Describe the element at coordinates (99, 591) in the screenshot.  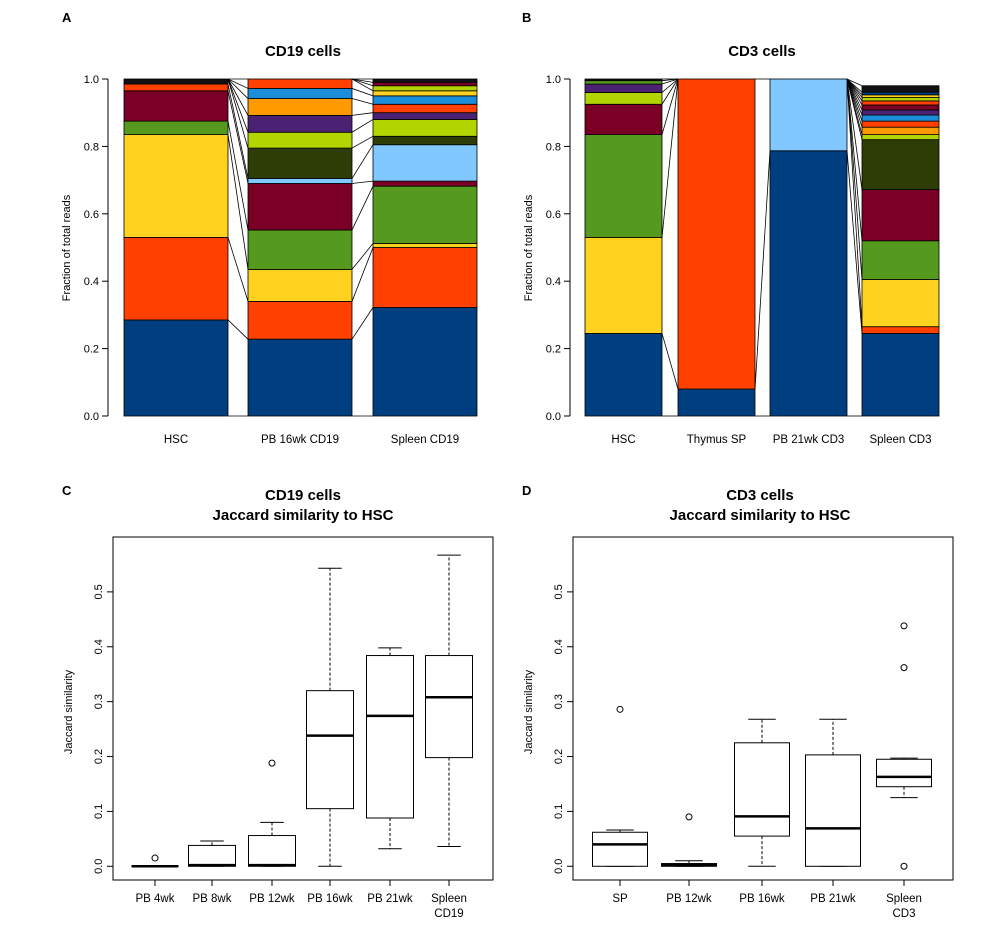
I see `y-tick-label: 0.5` at that location.